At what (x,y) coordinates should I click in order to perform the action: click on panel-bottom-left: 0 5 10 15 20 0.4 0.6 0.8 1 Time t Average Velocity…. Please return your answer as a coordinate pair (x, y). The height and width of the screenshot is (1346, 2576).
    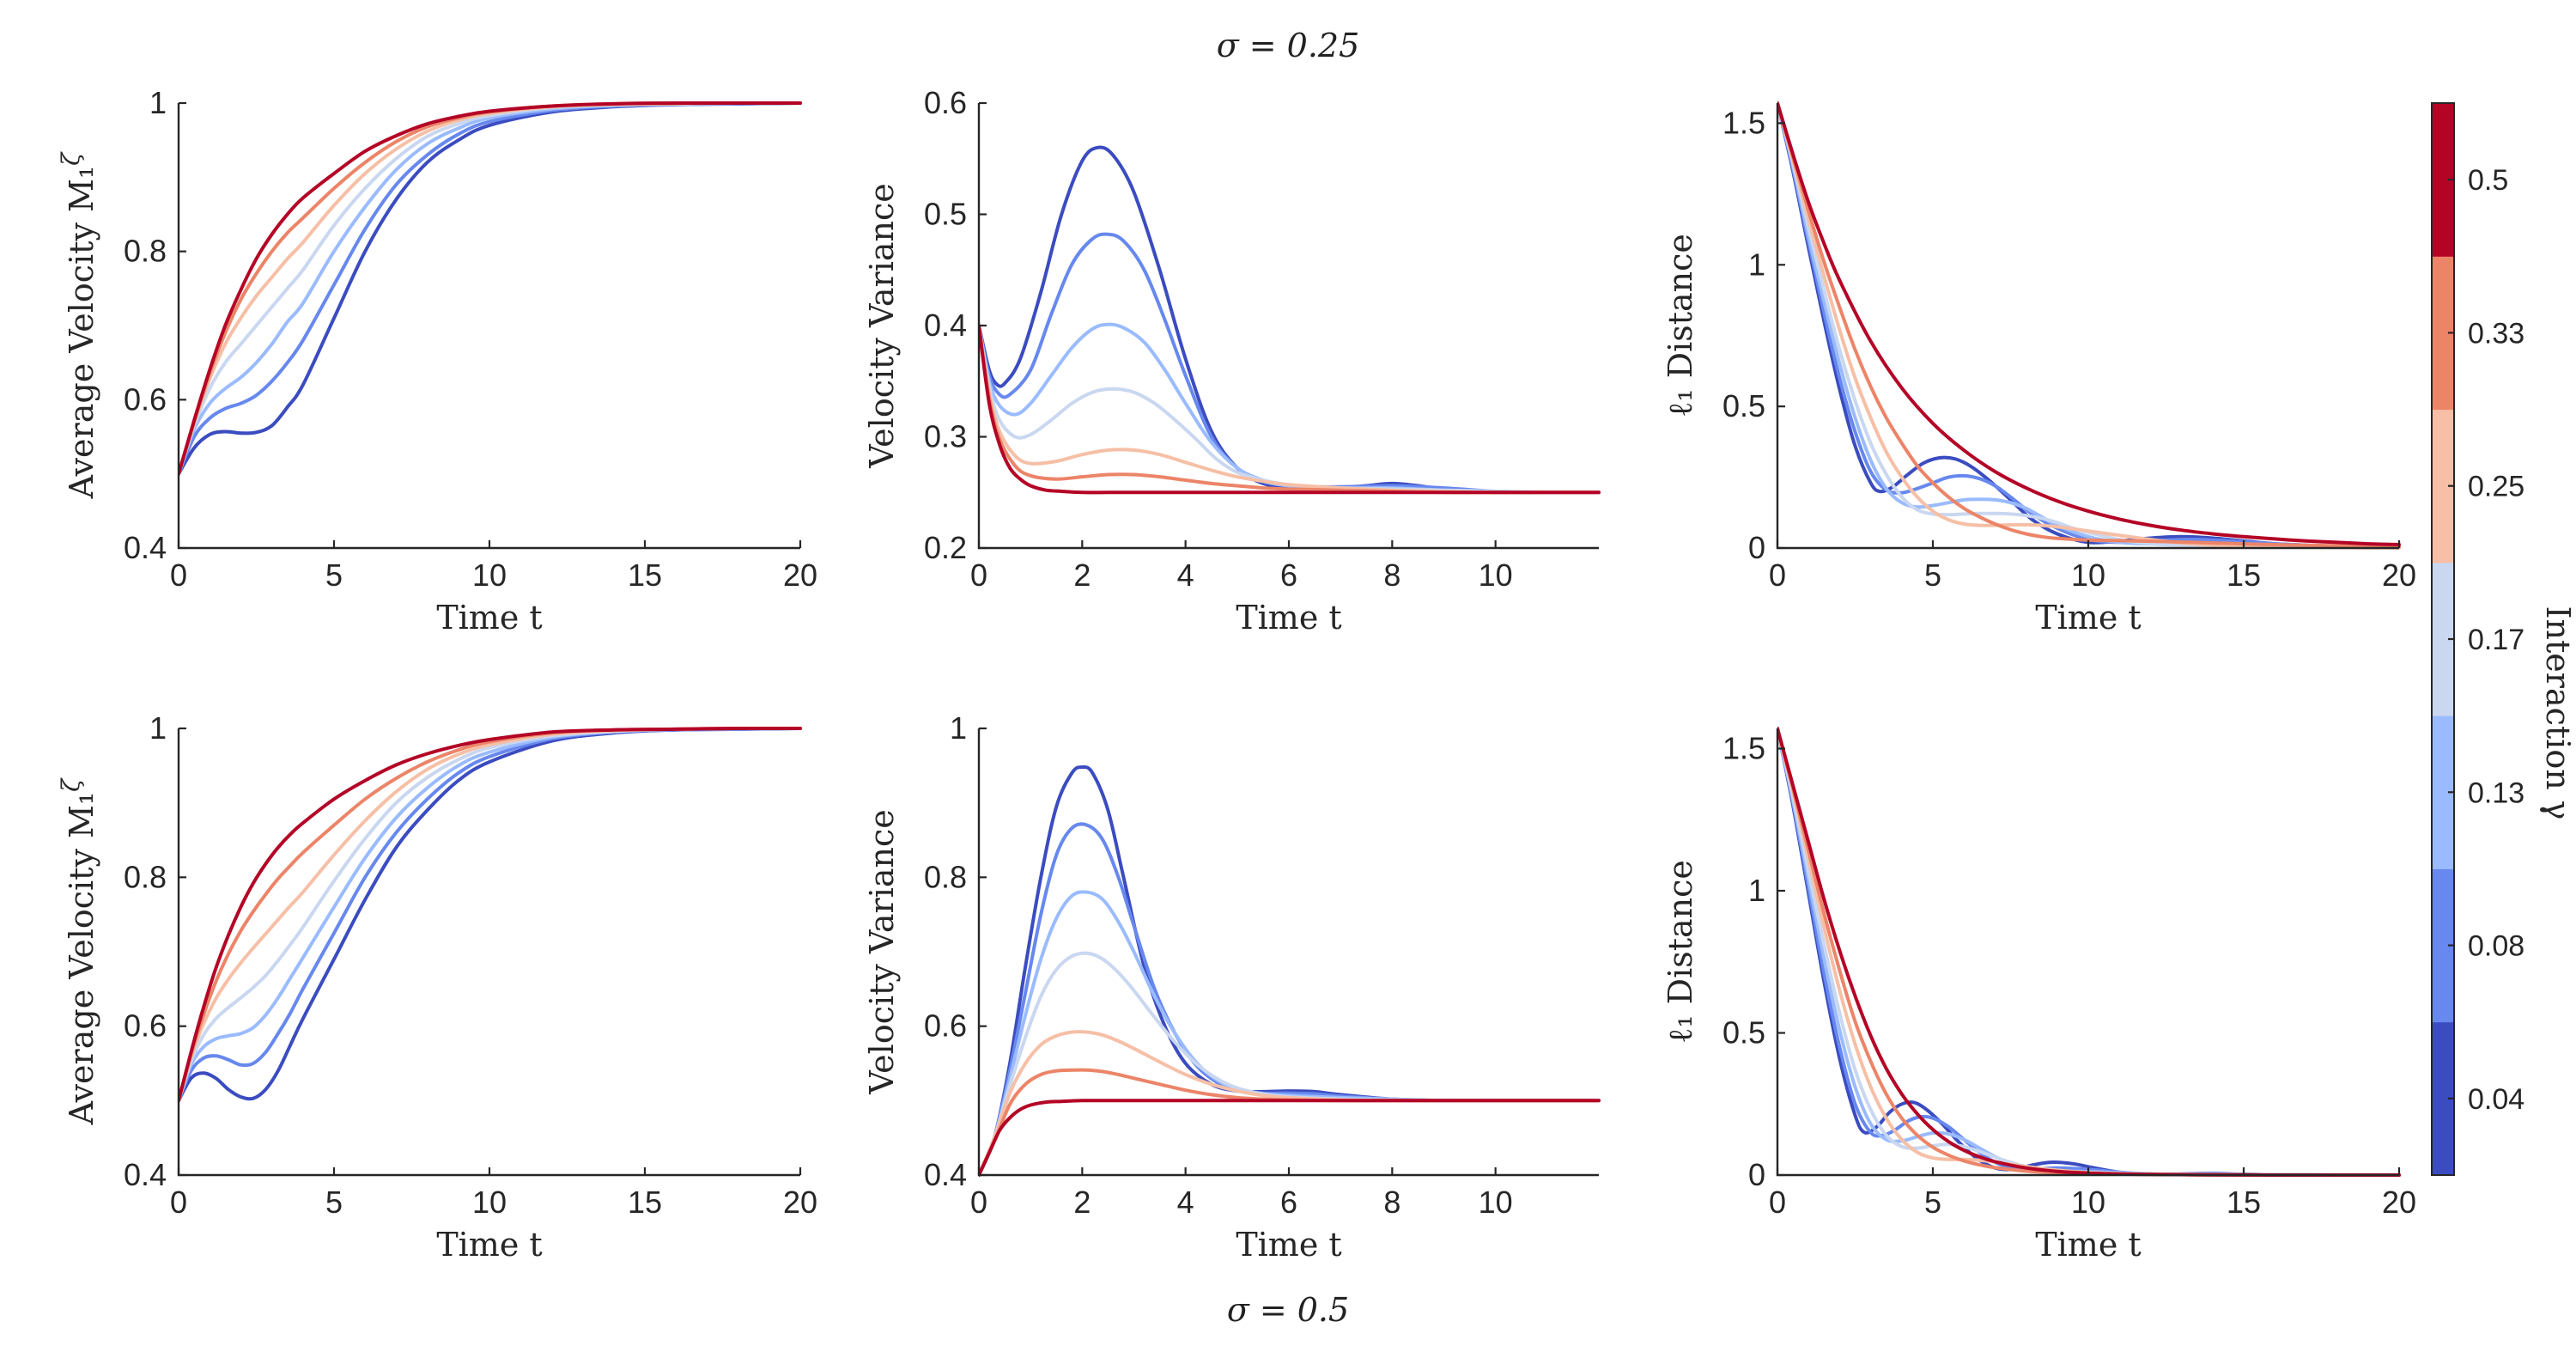
    Looking at the image, I should click on (437, 987).